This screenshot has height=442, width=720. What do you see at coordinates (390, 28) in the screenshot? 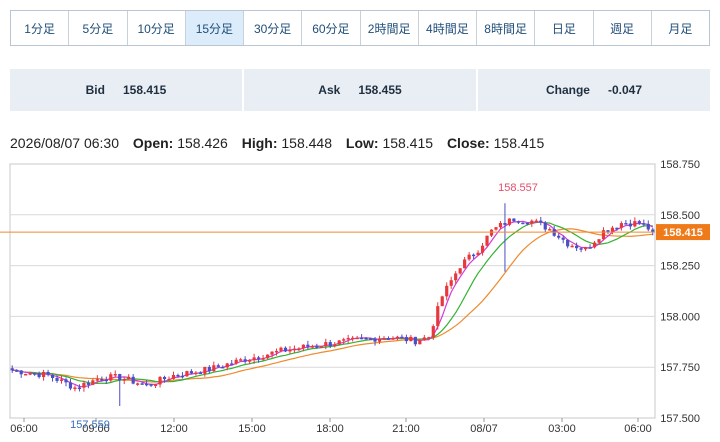
I see `tab-2hour: 2時間足` at bounding box center [390, 28].